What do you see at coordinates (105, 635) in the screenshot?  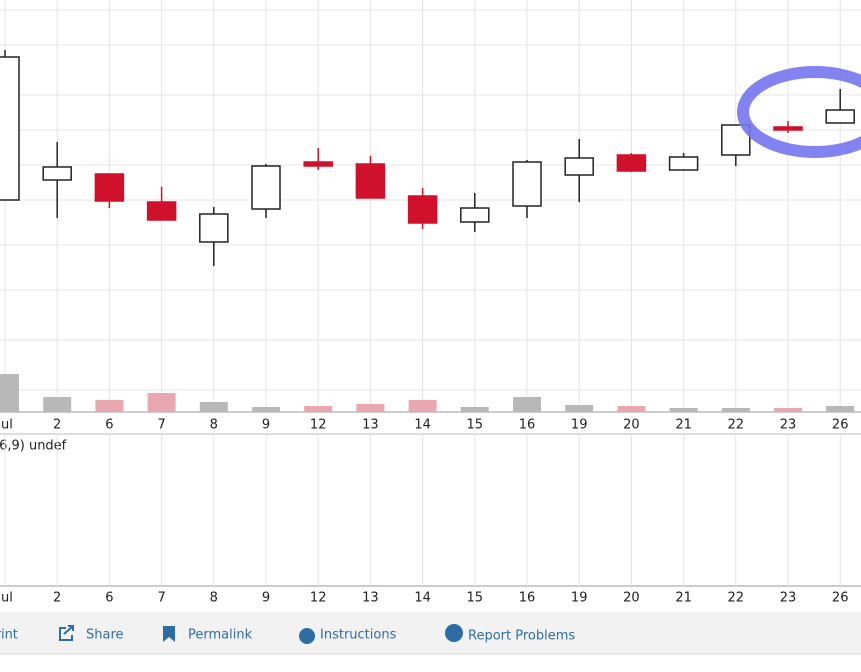 I see `toolbar-item: Share` at bounding box center [105, 635].